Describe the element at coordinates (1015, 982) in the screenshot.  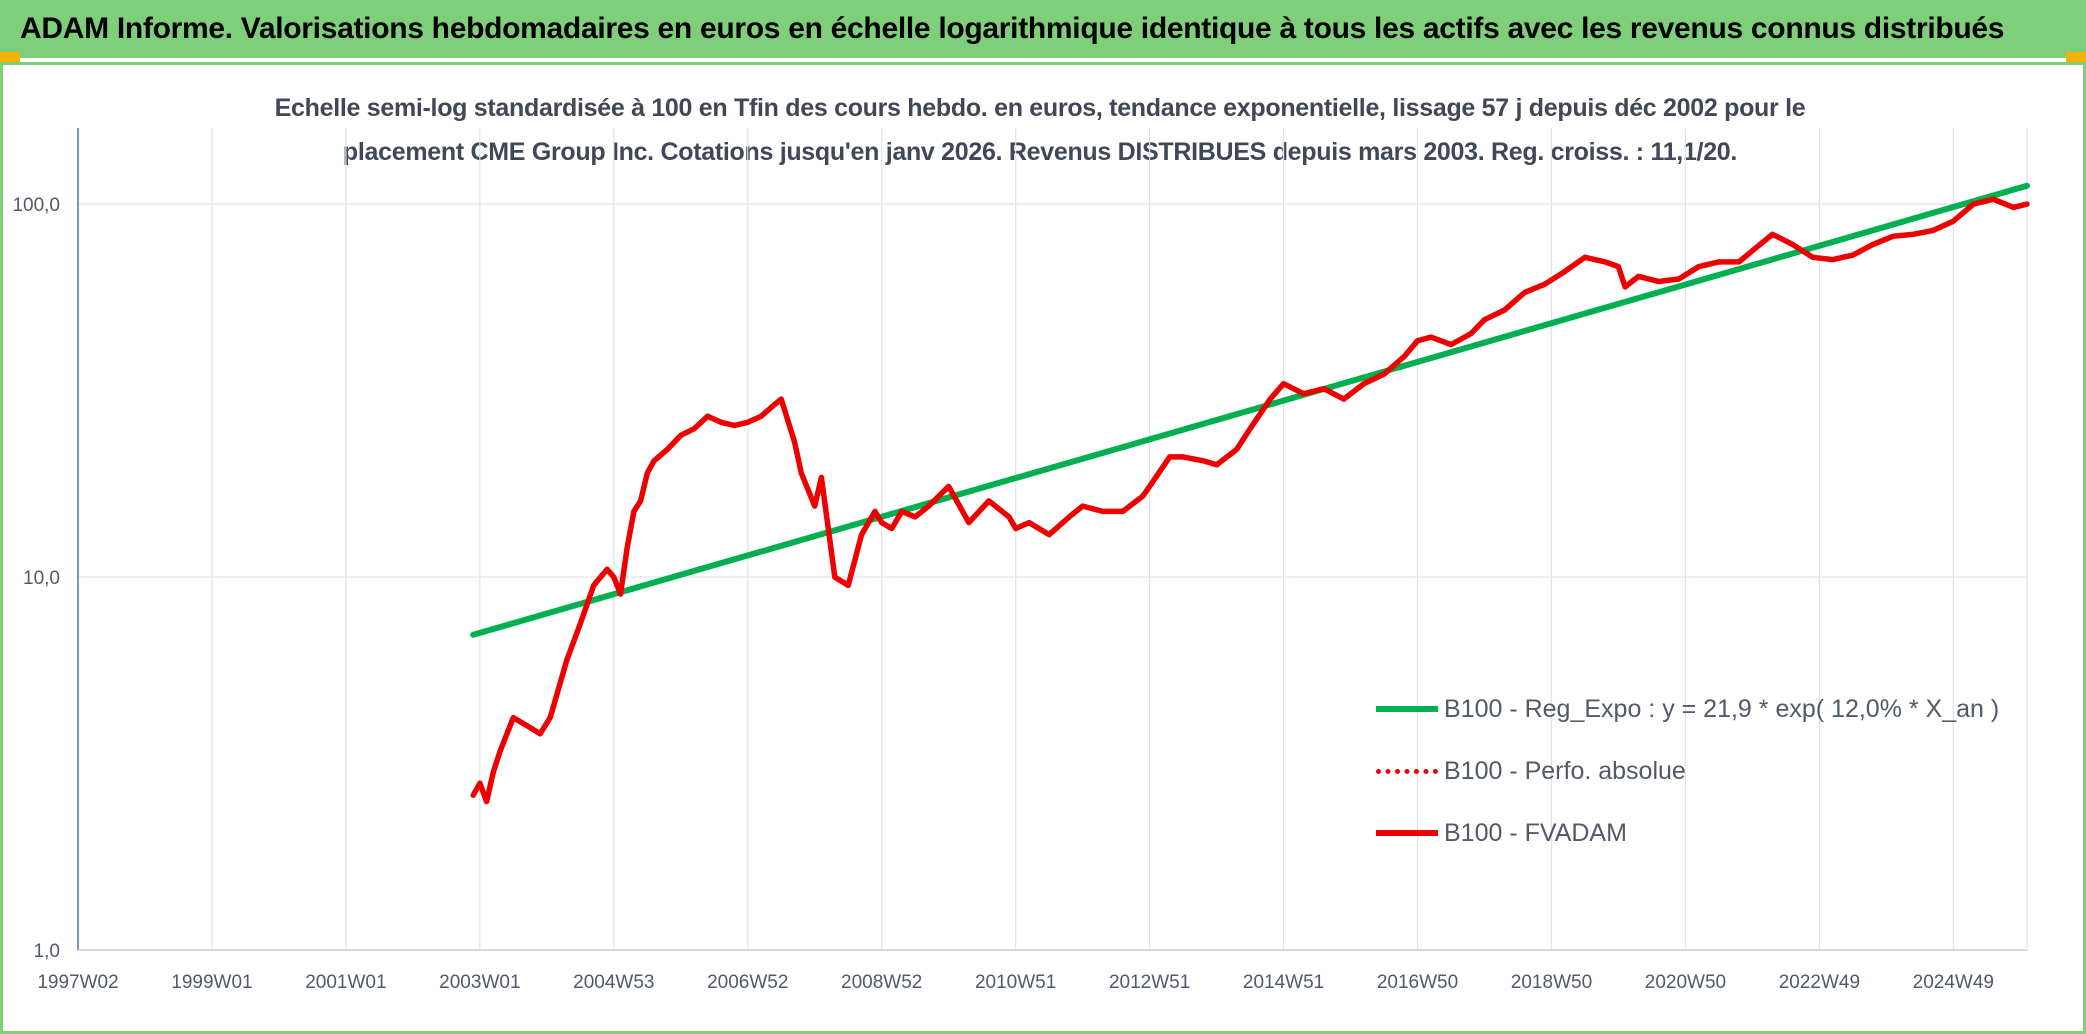
I see `x-tick-label: 2010W51` at that location.